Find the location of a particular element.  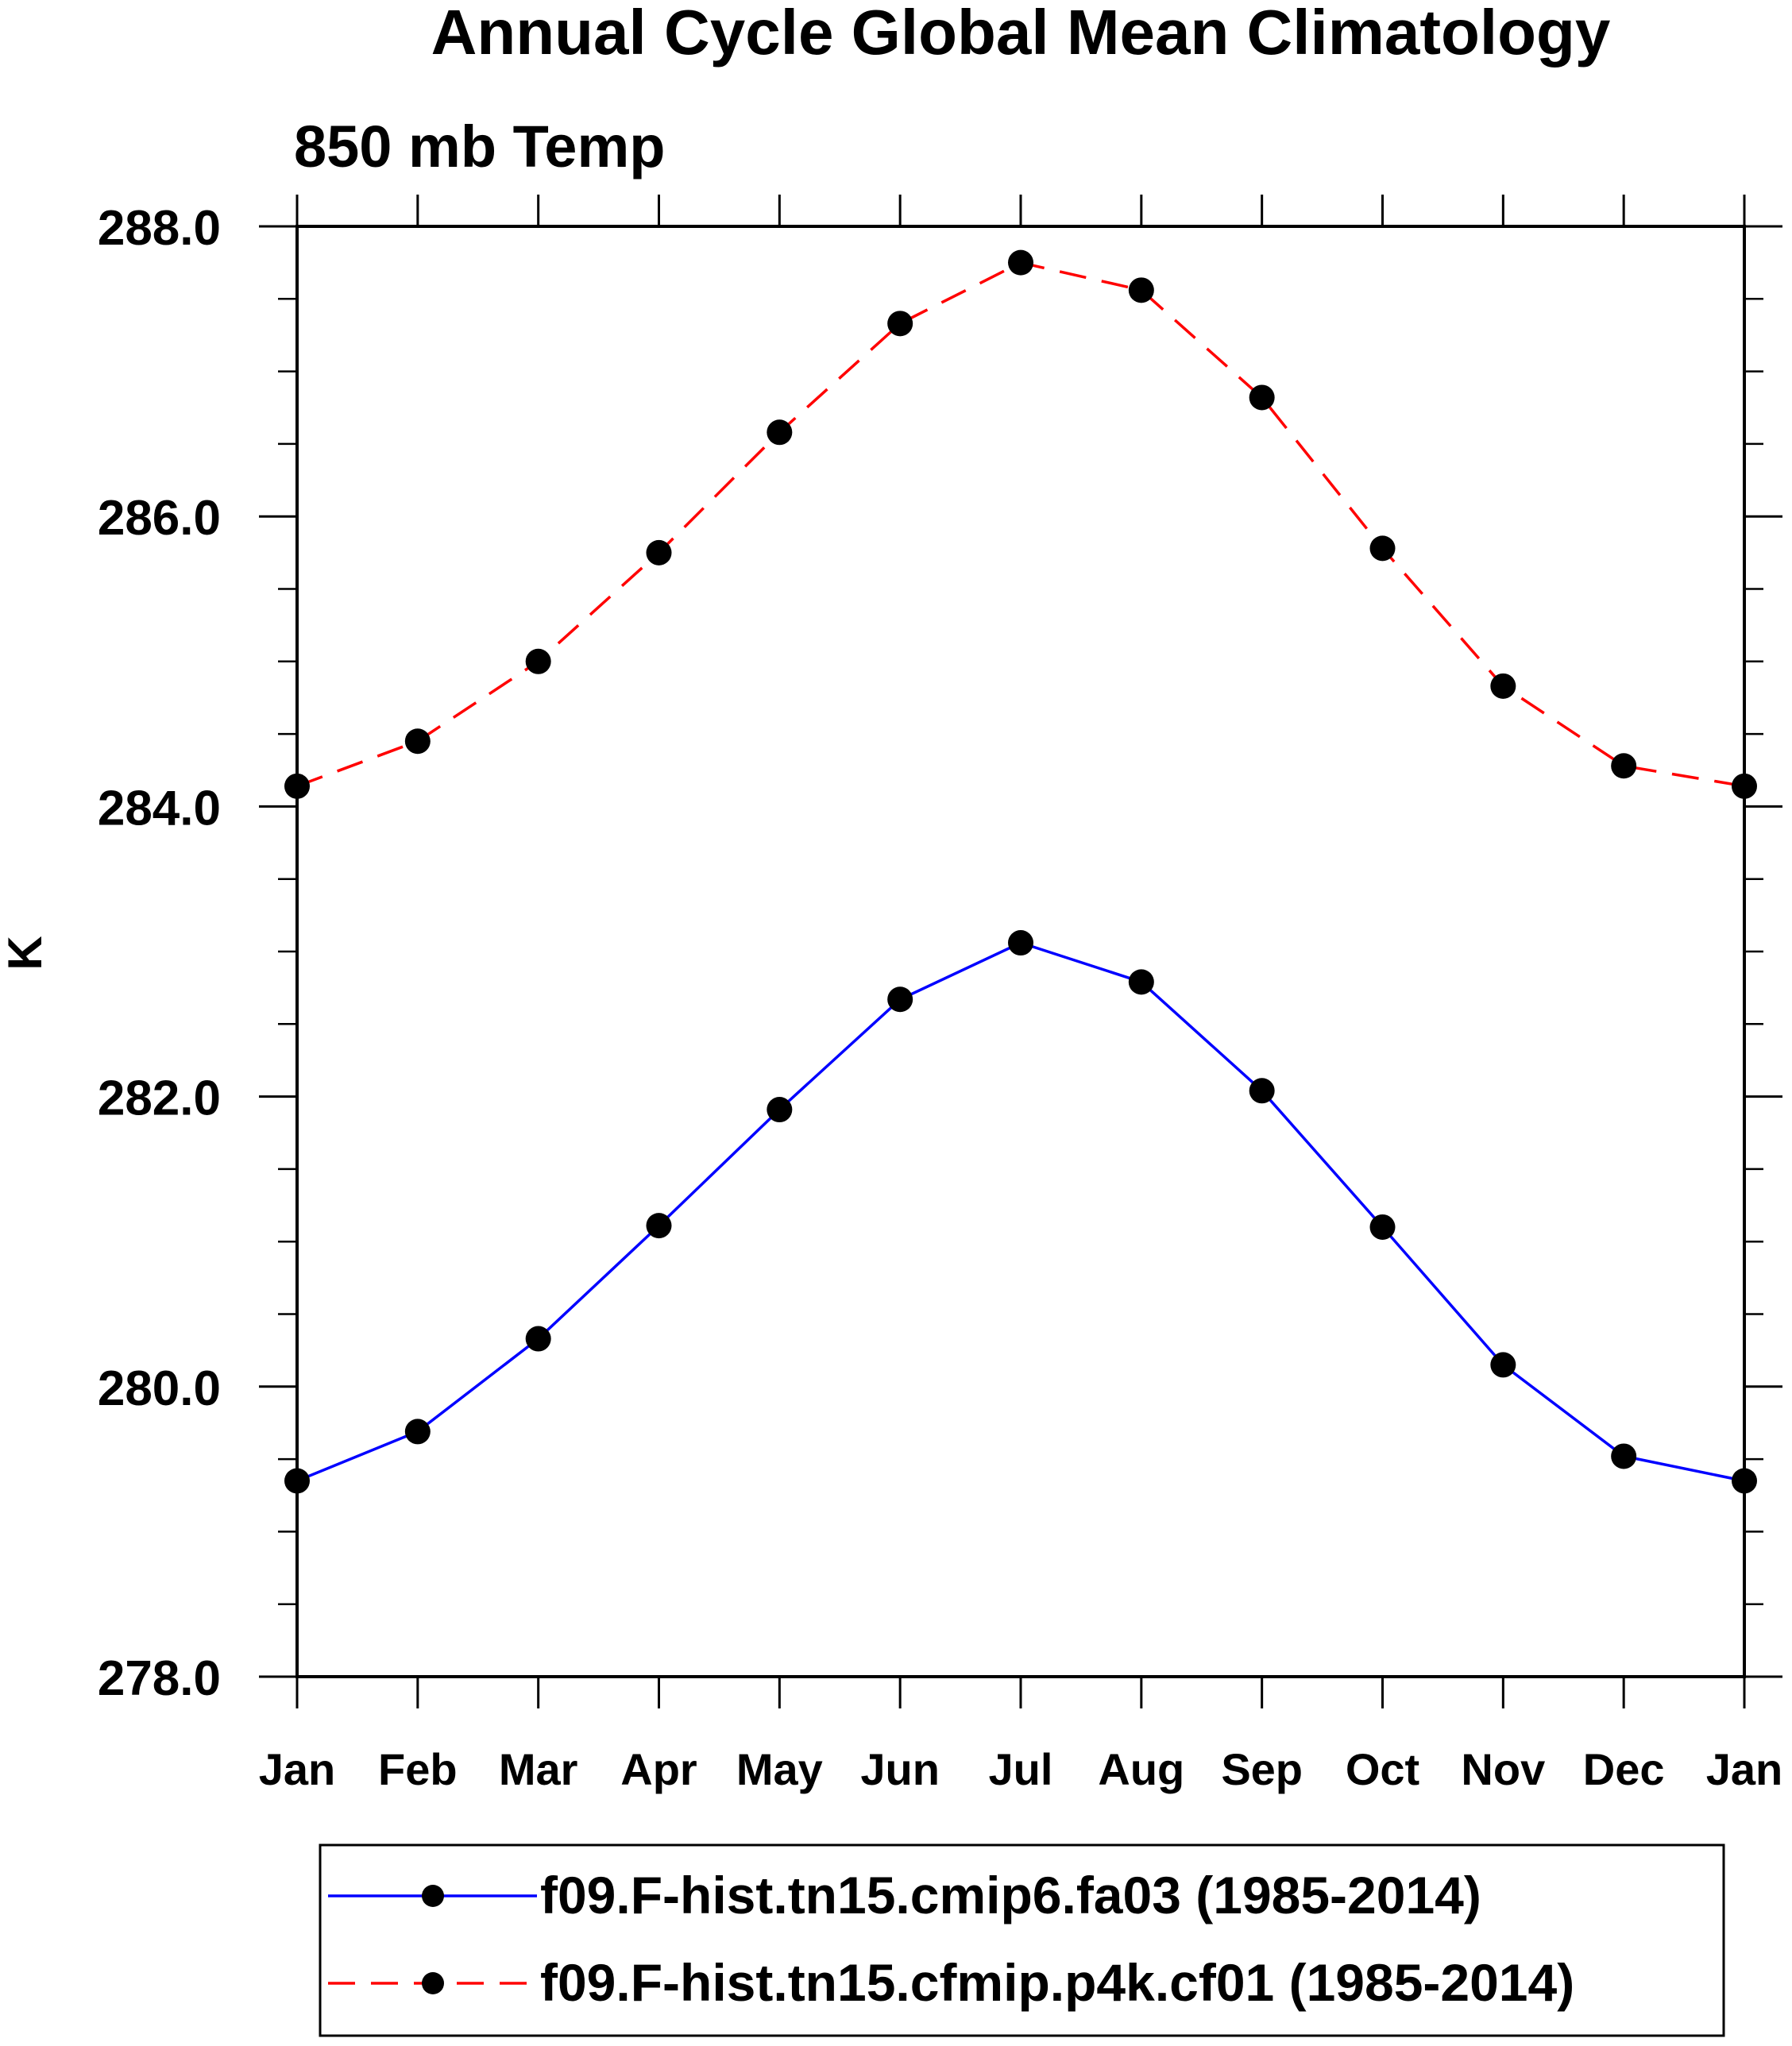

x-tick-label: Feb is located at coordinates (418, 1769).